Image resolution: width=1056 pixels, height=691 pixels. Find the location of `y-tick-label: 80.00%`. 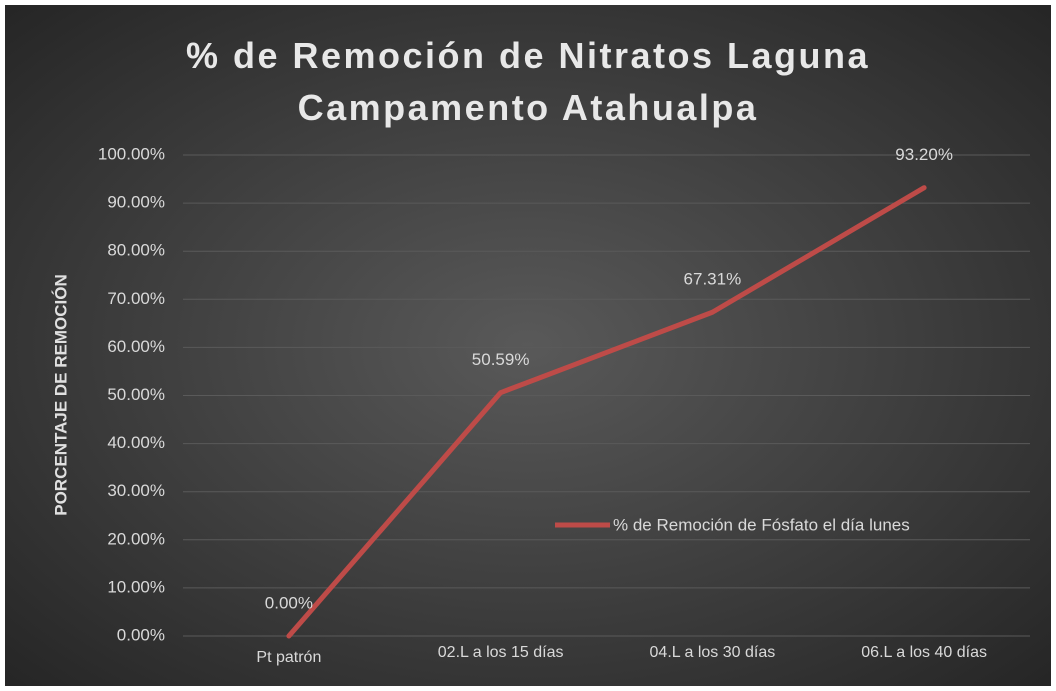

y-tick-label: 80.00% is located at coordinates (136, 250).